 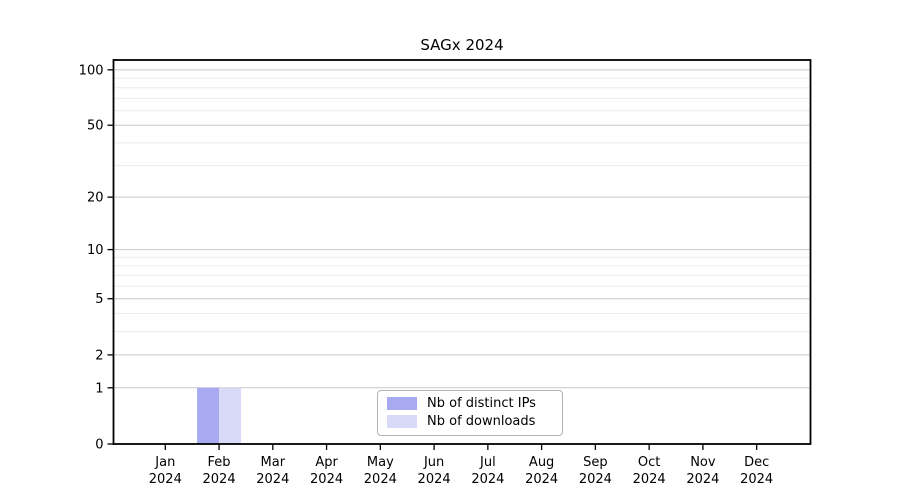 What do you see at coordinates (230, 415) in the screenshot?
I see `bar-feb-s1` at bounding box center [230, 415].